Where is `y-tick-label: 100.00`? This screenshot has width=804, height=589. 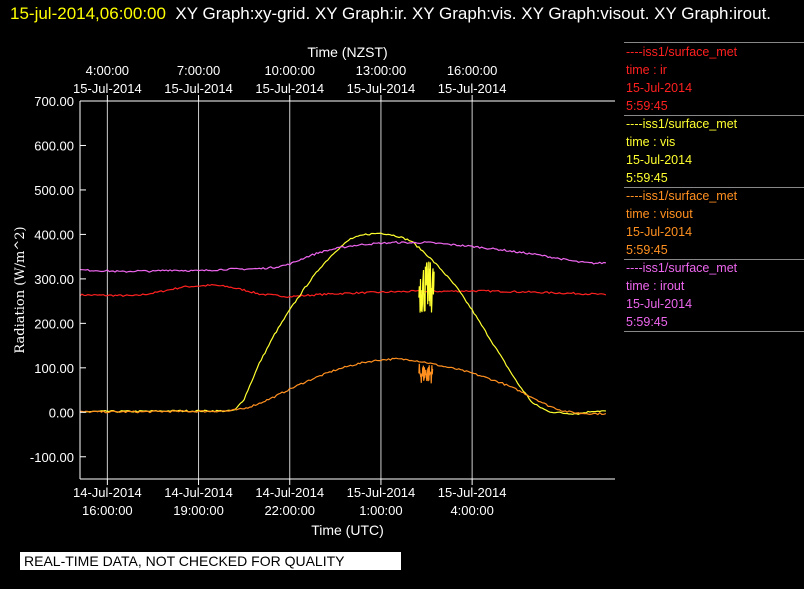
y-tick-label: 100.00 is located at coordinates (54, 368).